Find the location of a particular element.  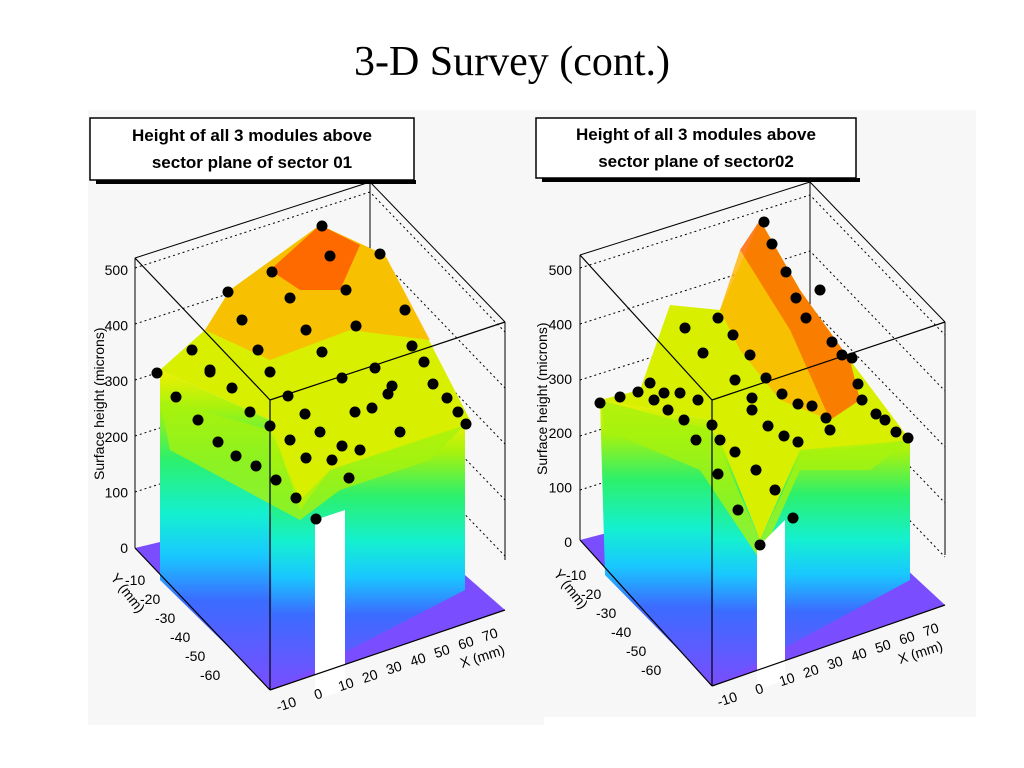

surface-top is located at coordinates (755, 380).